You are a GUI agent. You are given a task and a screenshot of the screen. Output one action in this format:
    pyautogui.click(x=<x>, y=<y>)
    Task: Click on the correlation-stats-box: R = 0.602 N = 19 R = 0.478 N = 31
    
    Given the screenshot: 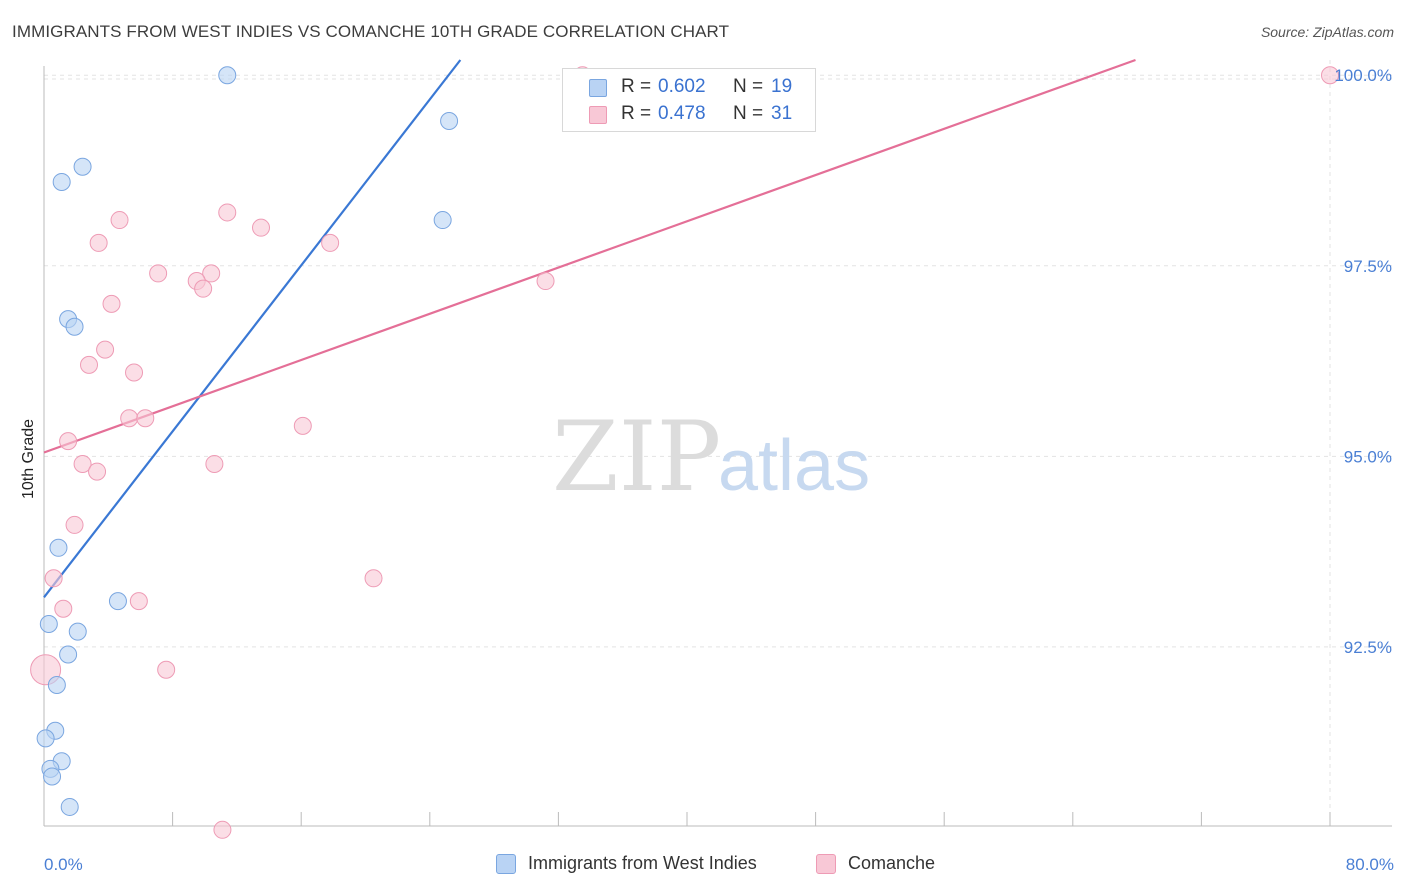 What is the action you would take?
    pyautogui.click(x=689, y=100)
    